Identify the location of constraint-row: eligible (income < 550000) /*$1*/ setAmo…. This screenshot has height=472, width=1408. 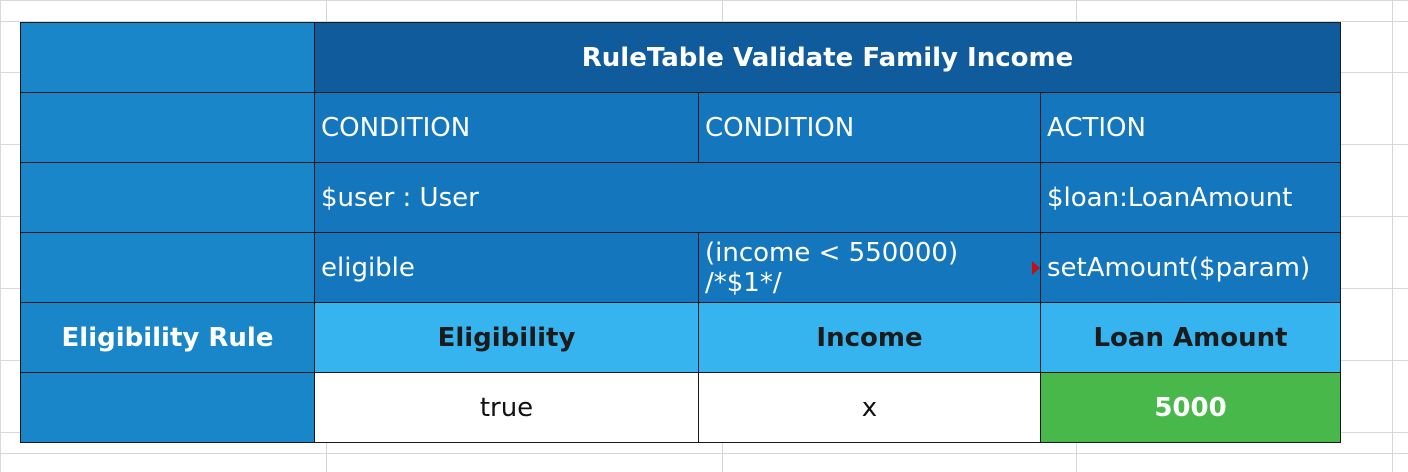
(680, 267).